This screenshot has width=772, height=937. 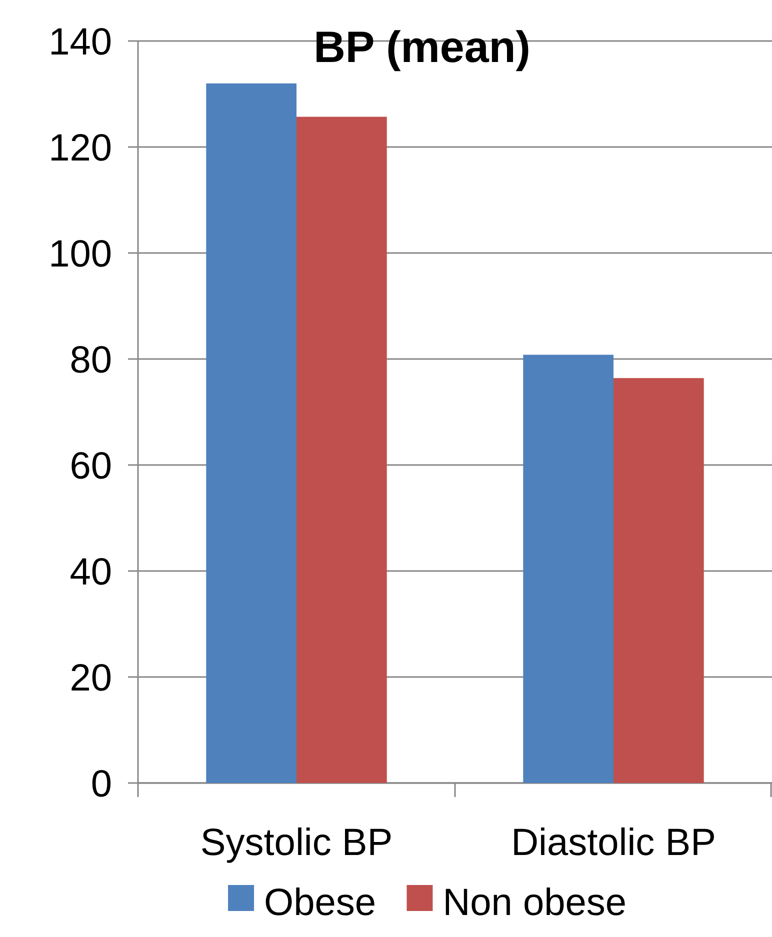 What do you see at coordinates (91, 678) in the screenshot?
I see `y-tick-label: 20` at bounding box center [91, 678].